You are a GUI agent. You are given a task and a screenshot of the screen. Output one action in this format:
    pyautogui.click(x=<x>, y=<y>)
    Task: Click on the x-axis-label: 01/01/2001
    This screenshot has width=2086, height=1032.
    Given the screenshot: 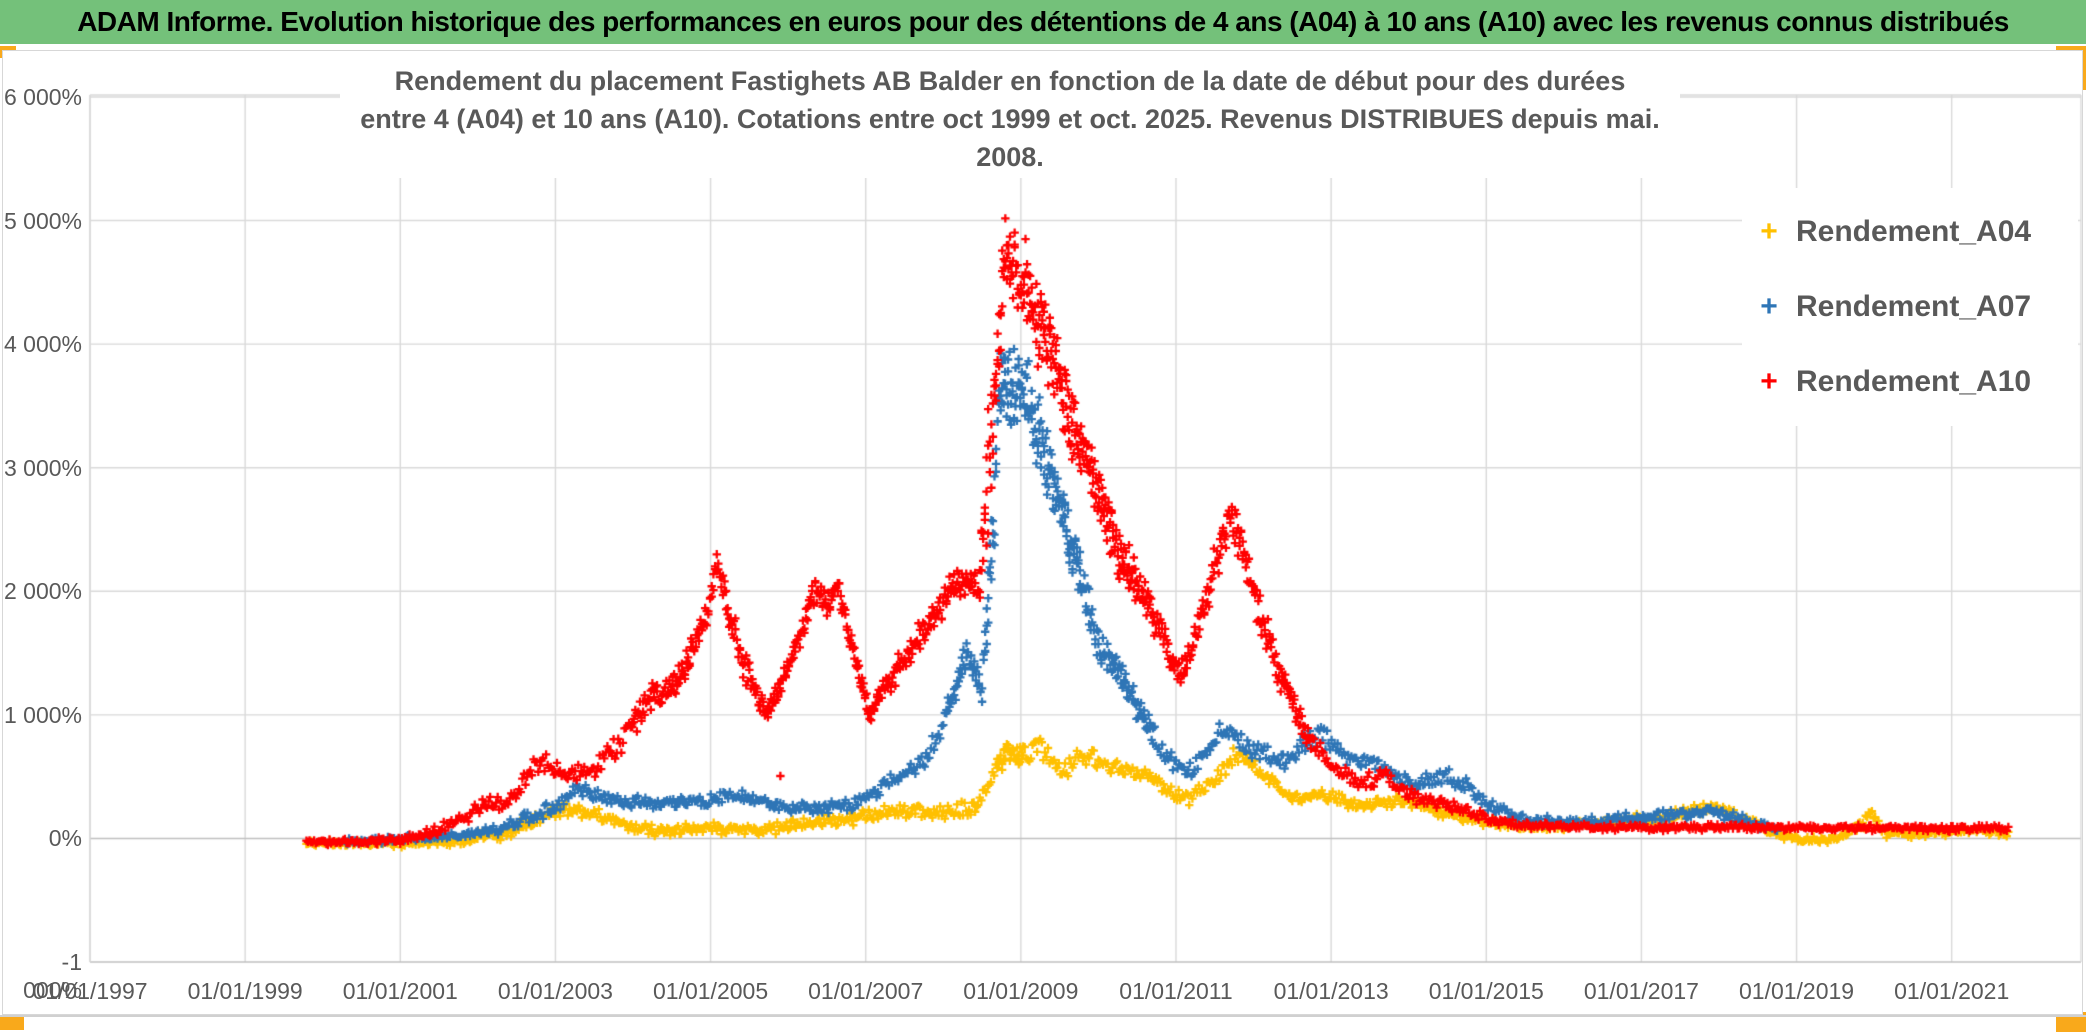 What is the action you would take?
    pyautogui.click(x=400, y=991)
    